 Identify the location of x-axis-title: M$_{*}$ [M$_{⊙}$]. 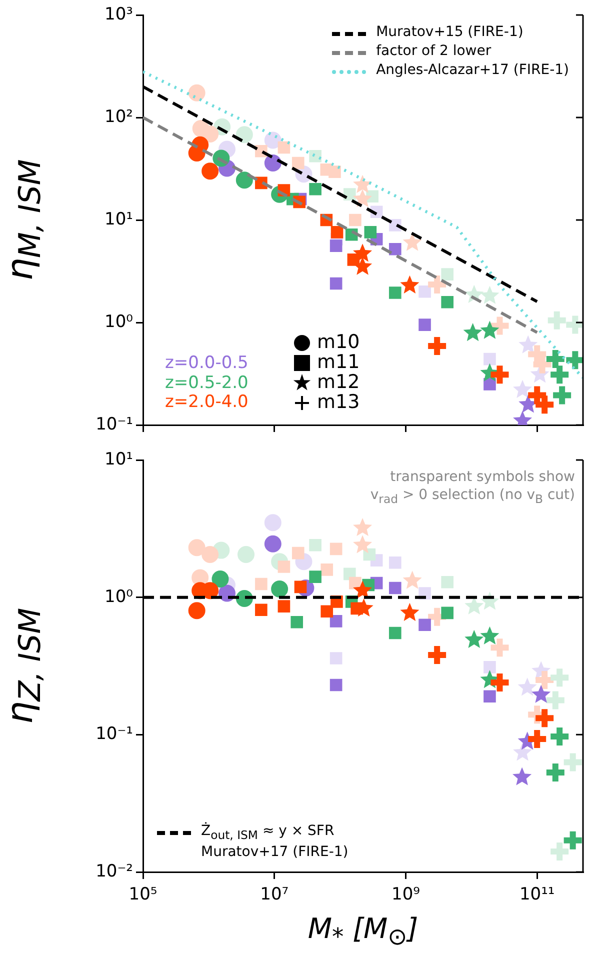
(363, 931).